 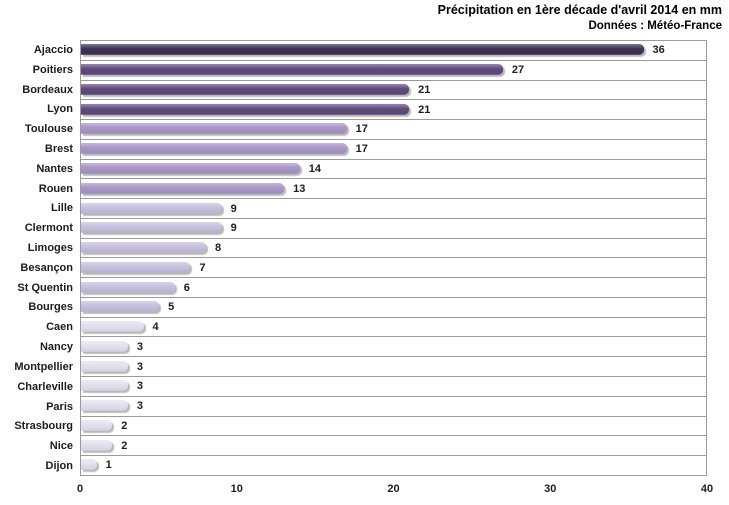 What do you see at coordinates (393, 170) in the screenshot?
I see `chart-row: 14` at bounding box center [393, 170].